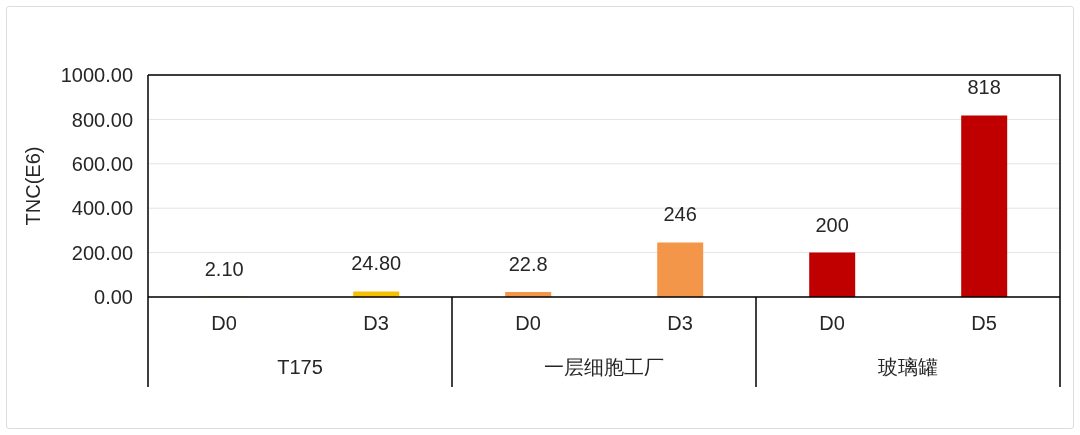  Describe the element at coordinates (528, 263) in the screenshot. I see `data-label: 22.8` at that location.